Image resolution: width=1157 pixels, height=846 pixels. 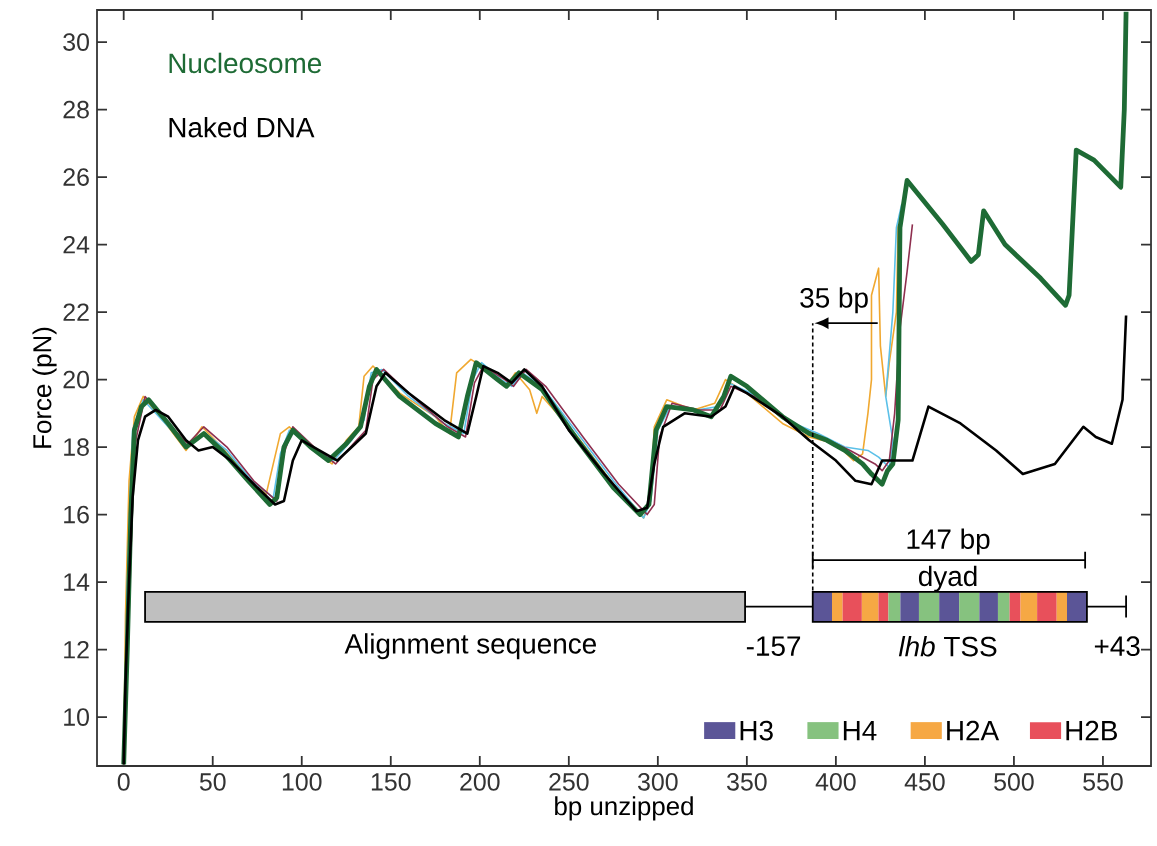 I want to click on x-tick-label: 450, so click(x=924, y=782).